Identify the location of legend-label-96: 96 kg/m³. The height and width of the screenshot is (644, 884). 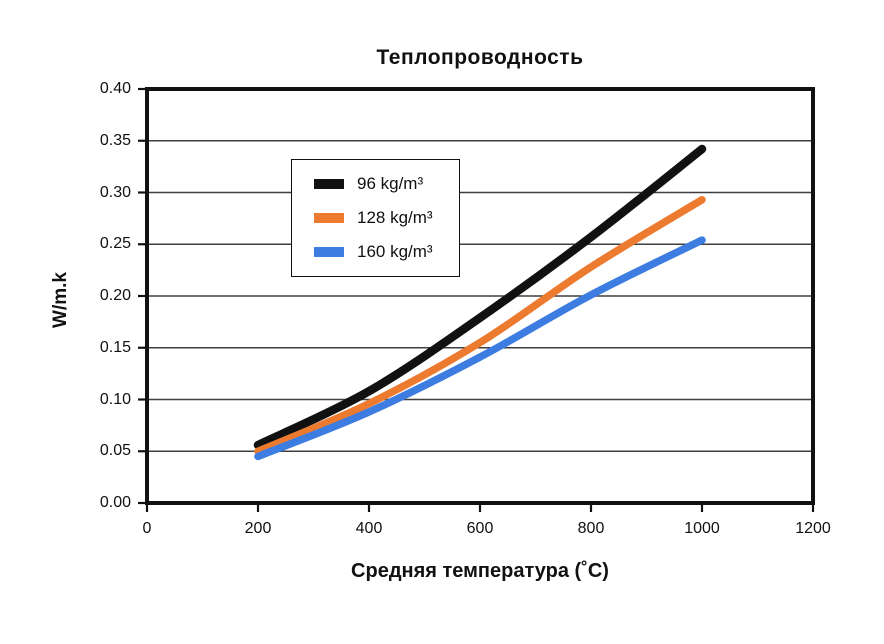
(390, 183).